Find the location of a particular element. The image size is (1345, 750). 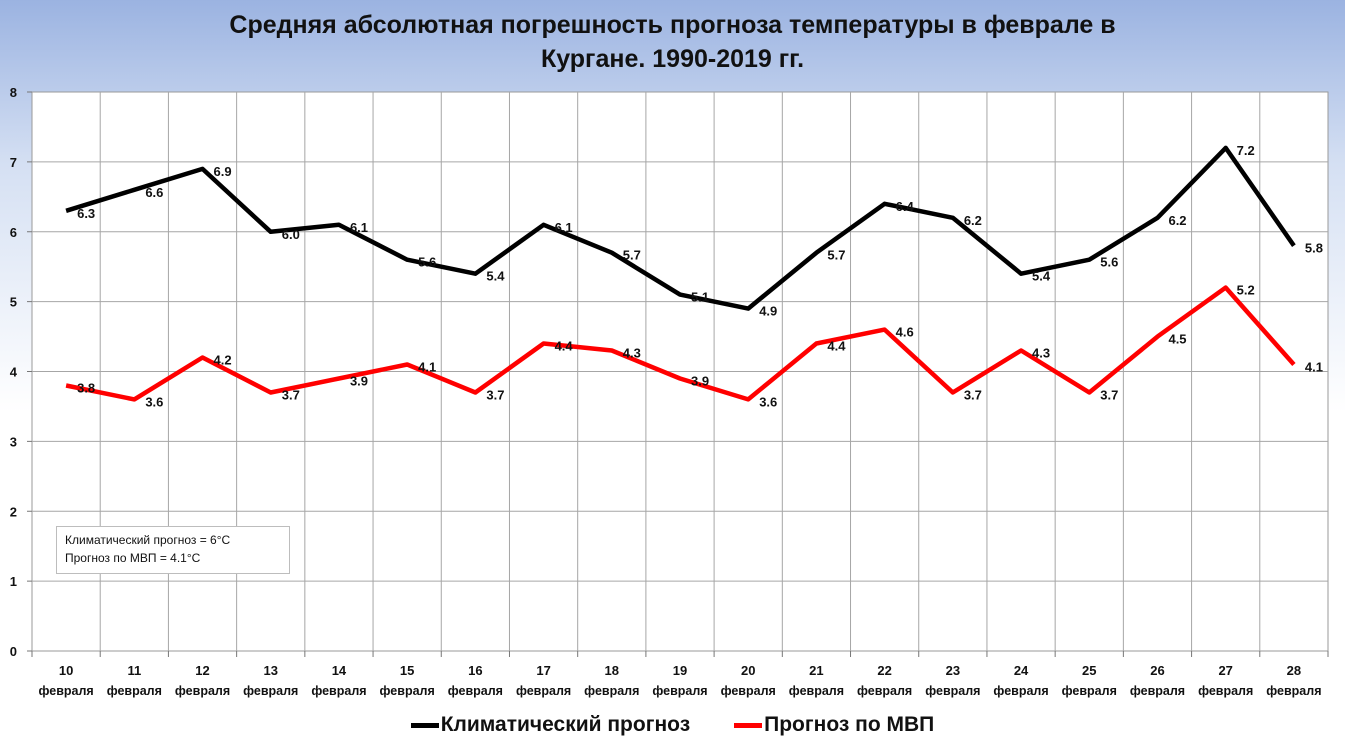

legend-item-climate: Климатический прогноз is located at coordinates (550, 725).